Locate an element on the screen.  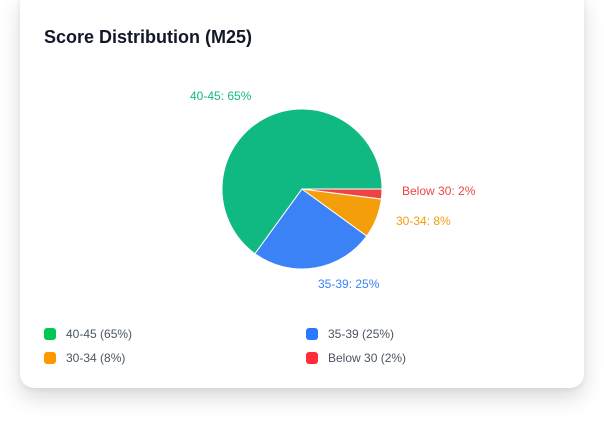
pie-data-label: Below 30: 2% is located at coordinates (439, 191).